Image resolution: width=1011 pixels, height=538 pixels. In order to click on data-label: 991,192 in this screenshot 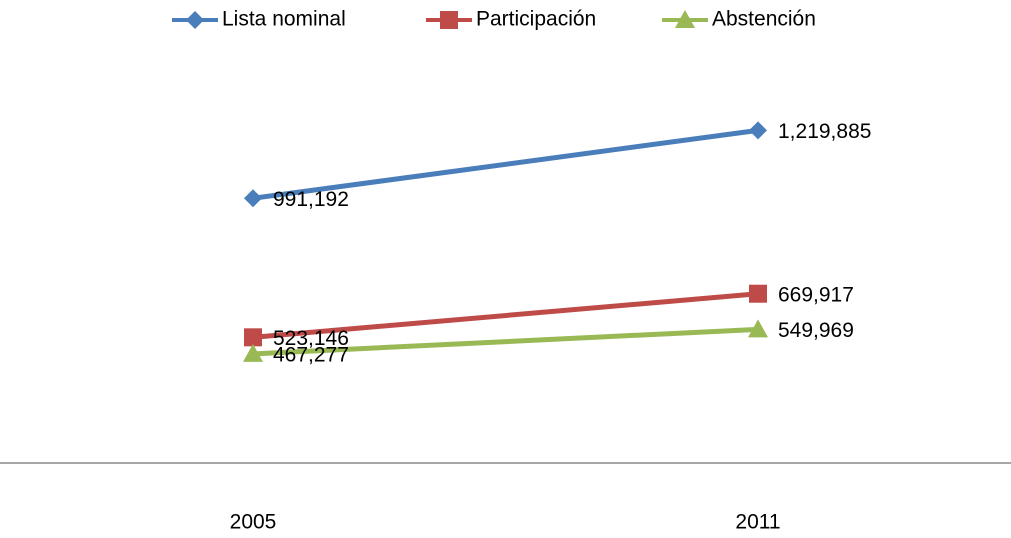, I will do `click(311, 199)`.